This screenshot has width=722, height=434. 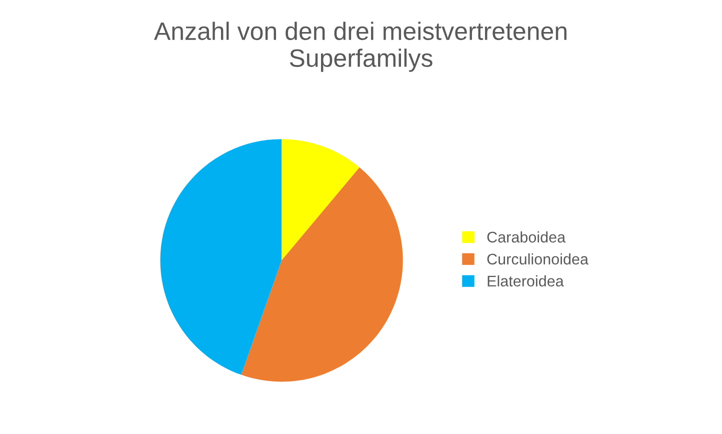 What do you see at coordinates (537, 259) in the screenshot?
I see `legend-label: Curculionoidea` at bounding box center [537, 259].